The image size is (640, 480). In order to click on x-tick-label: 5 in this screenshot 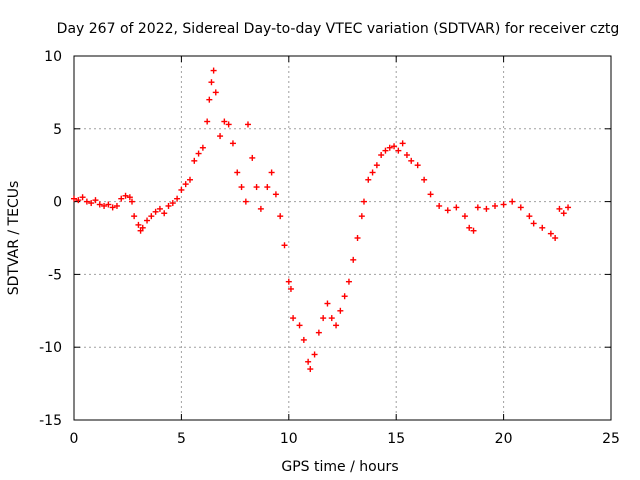, I will do `click(181, 439)`.